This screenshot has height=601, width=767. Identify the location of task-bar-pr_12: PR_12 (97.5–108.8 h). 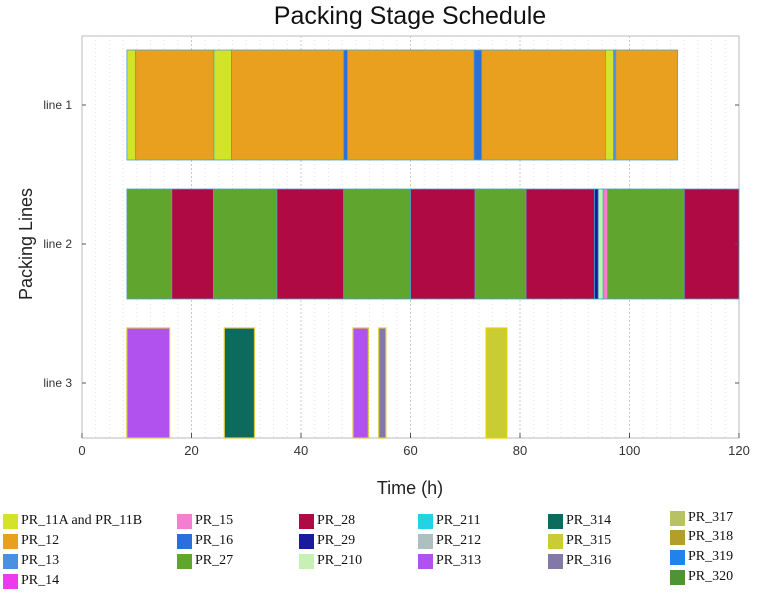
(647, 105).